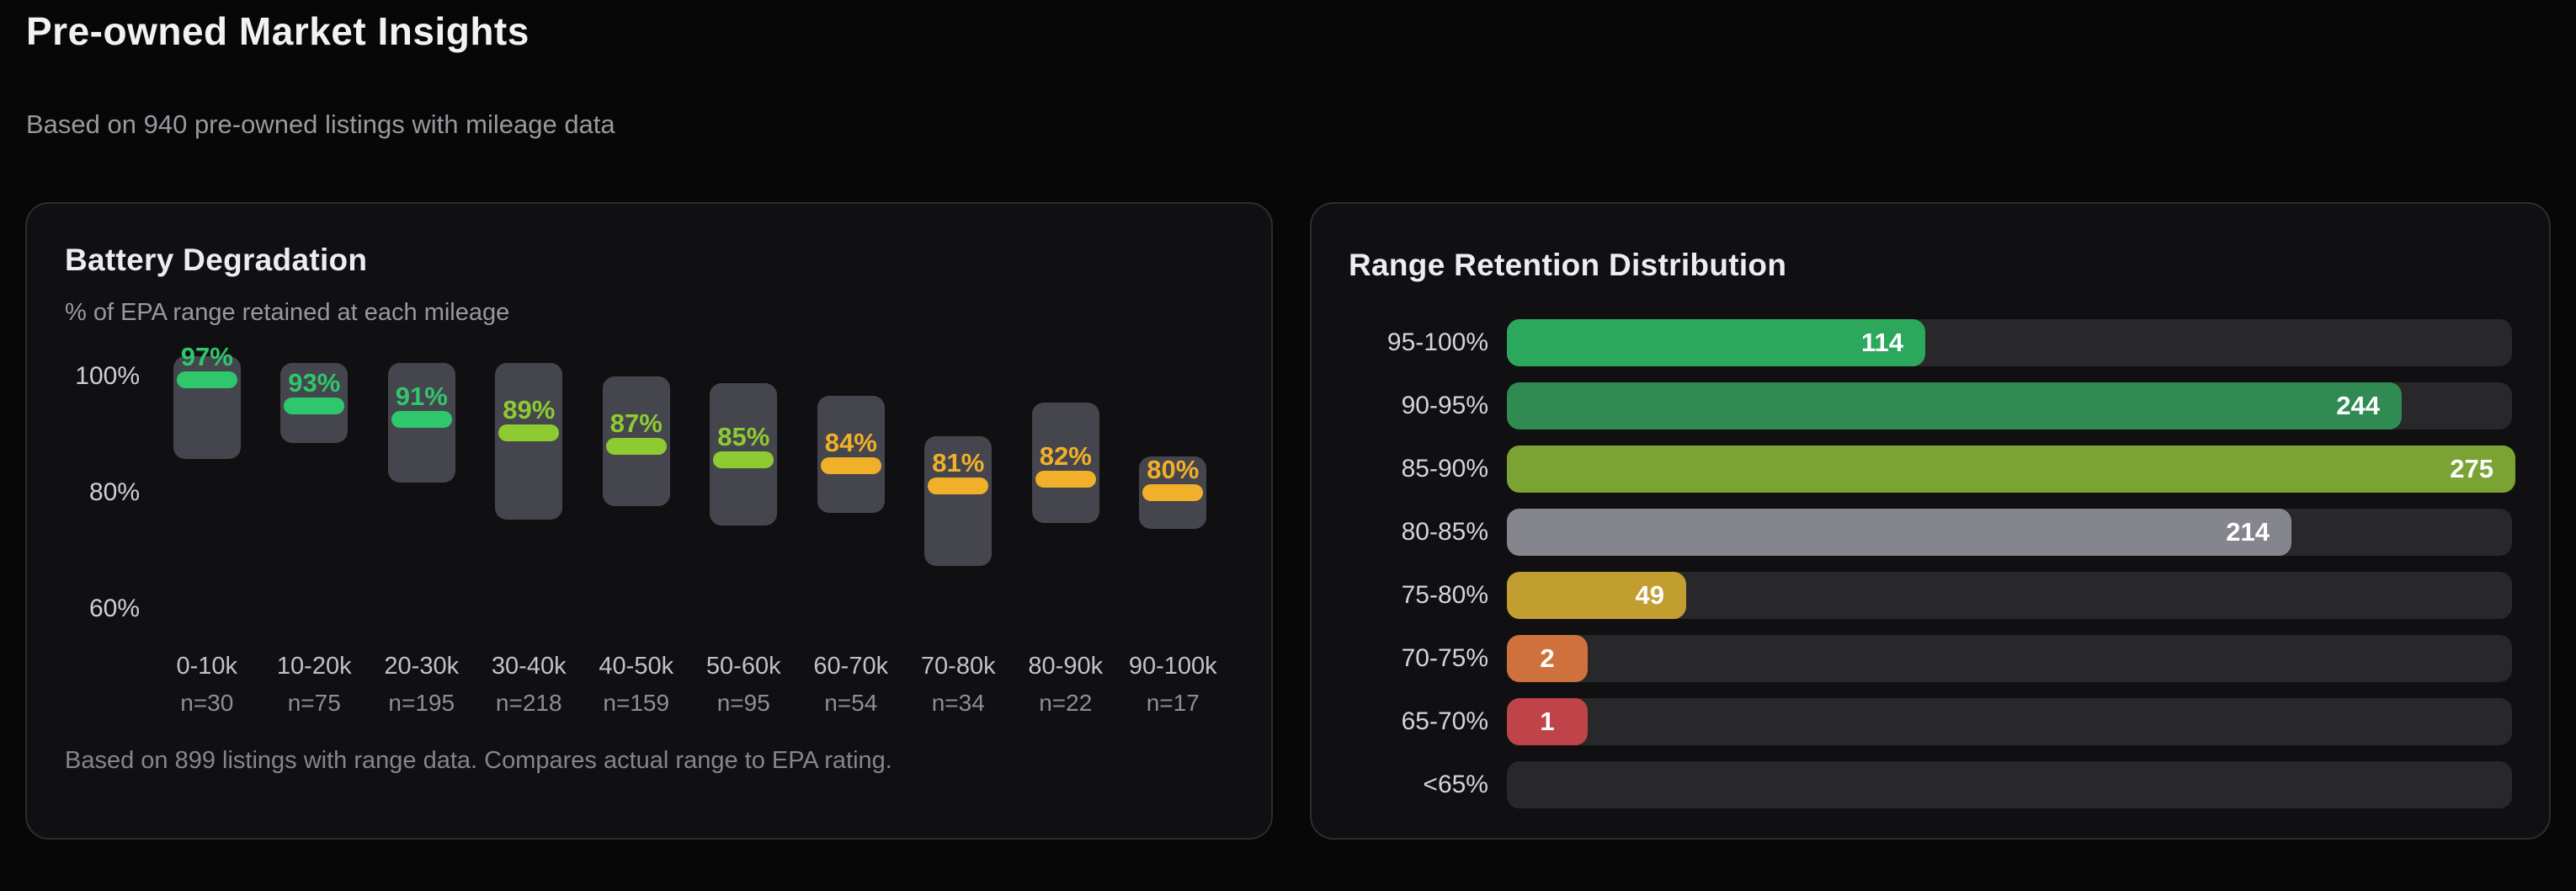  Describe the element at coordinates (958, 666) in the screenshot. I see `mileage-bucket-label: 70-80k` at that location.